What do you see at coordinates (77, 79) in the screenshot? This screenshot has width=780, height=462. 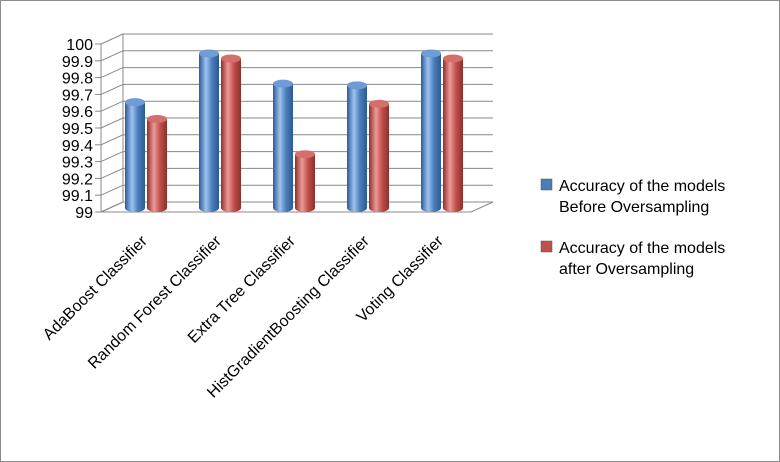 I see `y-tick-label: 99.8` at bounding box center [77, 79].